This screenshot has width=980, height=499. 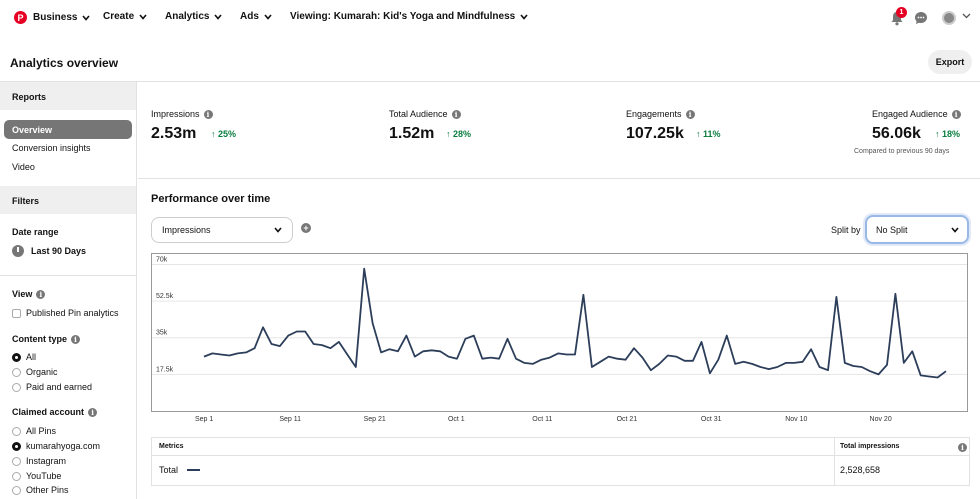 What do you see at coordinates (39, 461) in the screenshot?
I see `claimed-account-instagram-radio: Instagram` at bounding box center [39, 461].